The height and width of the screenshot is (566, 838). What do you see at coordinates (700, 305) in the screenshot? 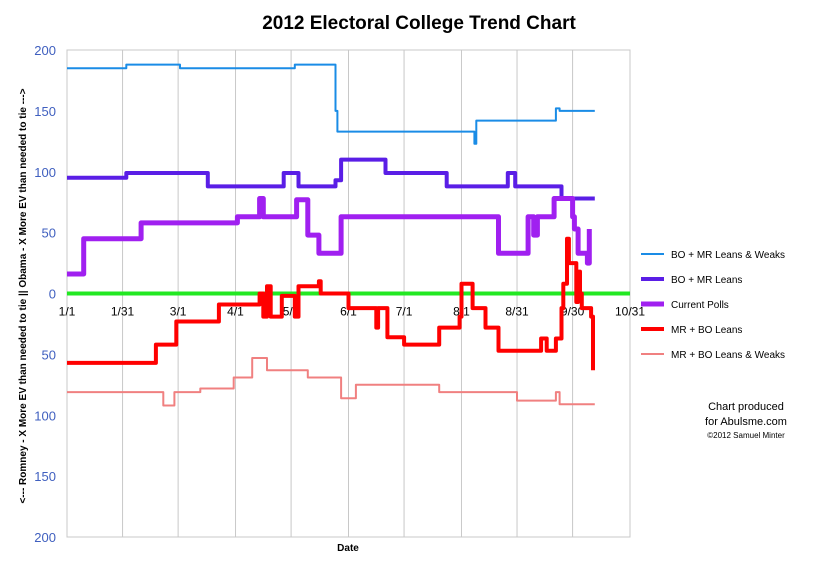
I see `legend-label: Current Polls` at bounding box center [700, 305].